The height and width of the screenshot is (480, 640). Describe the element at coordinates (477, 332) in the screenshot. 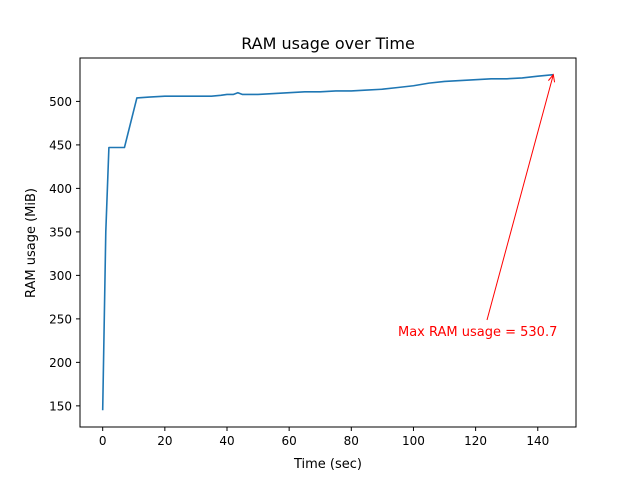

I see `annotation-label: Max RAM usage = 530.7` at that location.